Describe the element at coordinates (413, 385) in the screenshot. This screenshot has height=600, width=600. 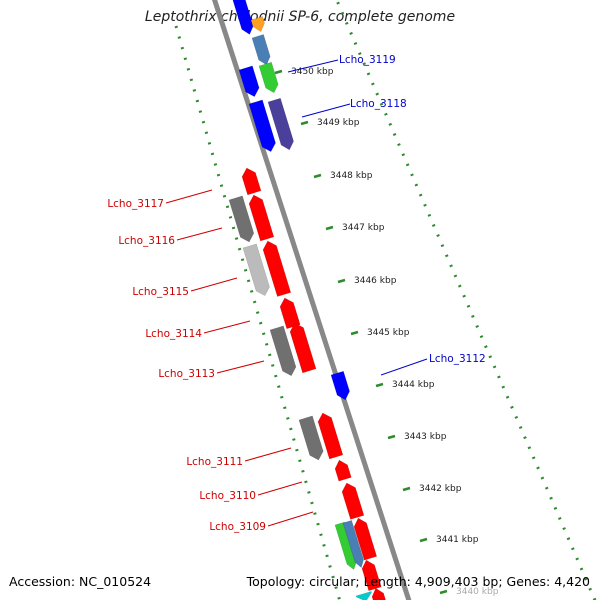
I see `tick-label: 3444 kbp` at that location.